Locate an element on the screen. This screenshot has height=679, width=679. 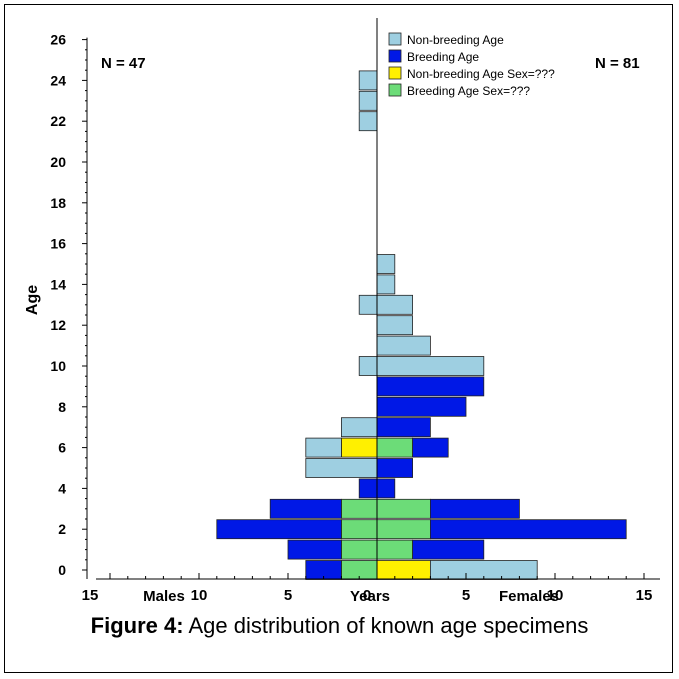
bar-age-6-nonbreeding-left is located at coordinates (323, 447).